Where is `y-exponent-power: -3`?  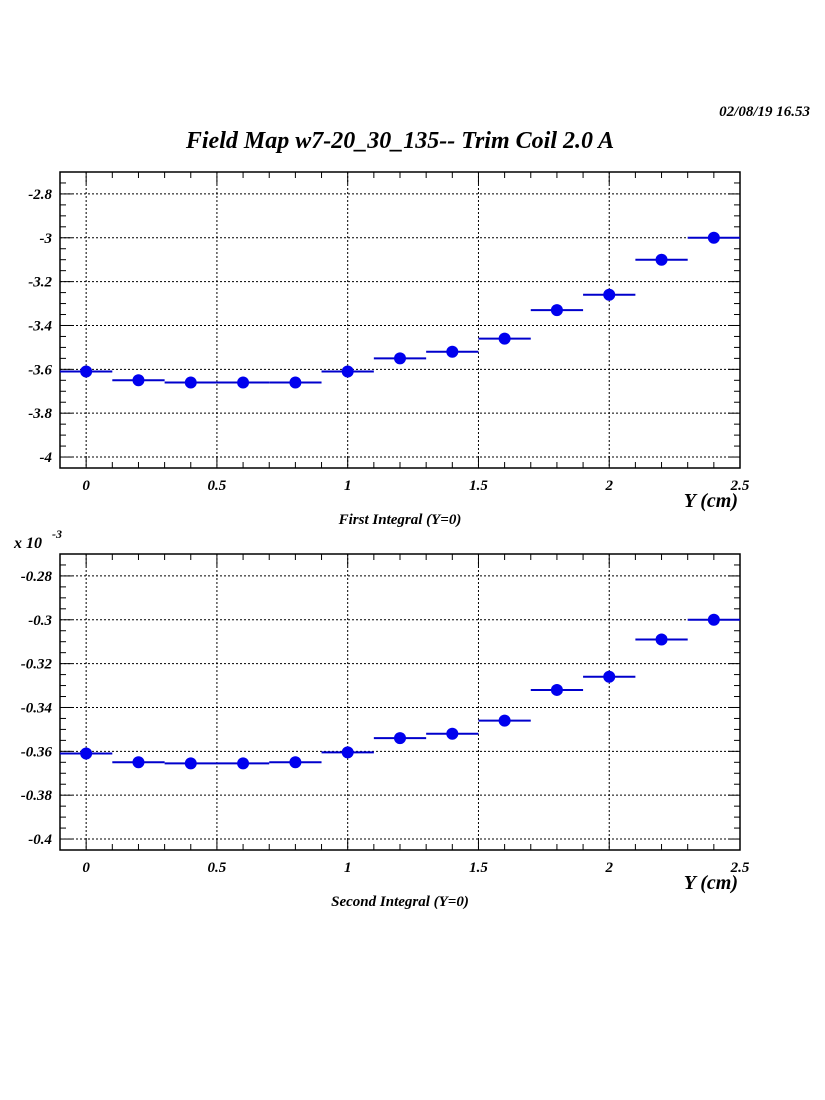
y-exponent-power: -3 is located at coordinates (57, 534).